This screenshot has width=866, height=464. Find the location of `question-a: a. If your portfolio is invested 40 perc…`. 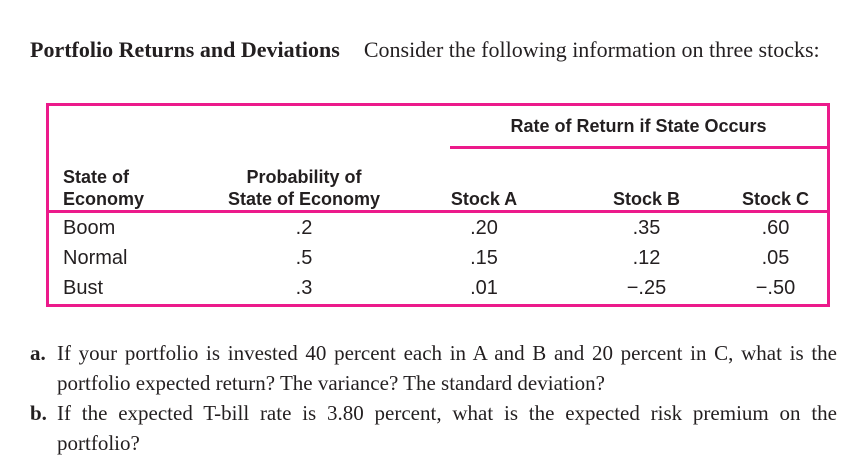

question-a: a. If your portfolio is invested 40 perc… is located at coordinates (439, 368).